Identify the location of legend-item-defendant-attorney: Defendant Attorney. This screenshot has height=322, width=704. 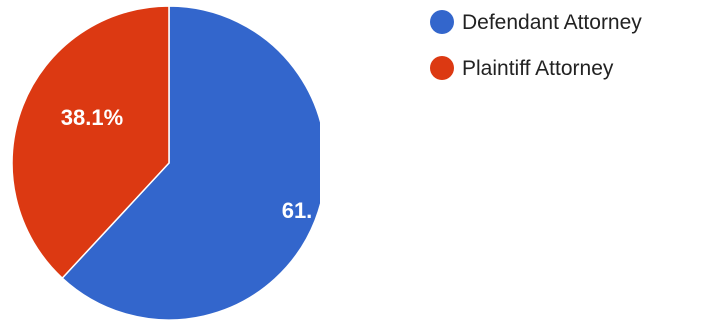
(536, 22).